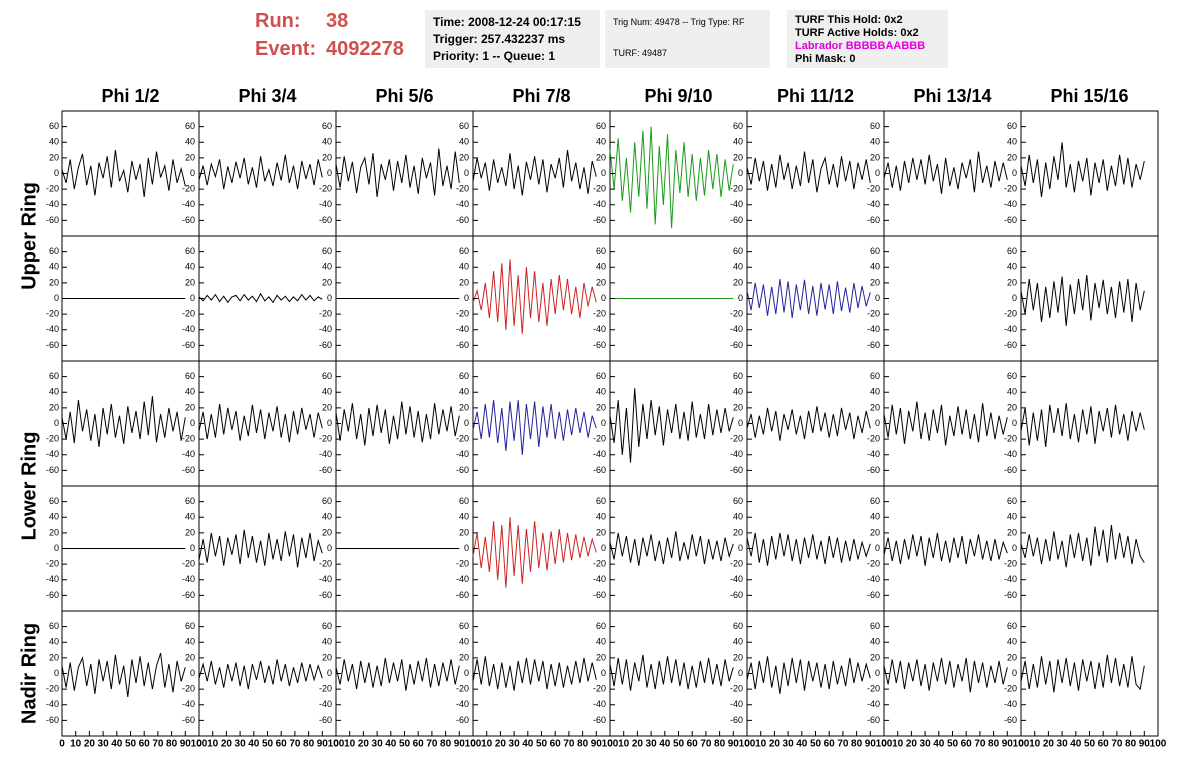 This screenshot has height=772, width=1196. What do you see at coordinates (130, 96) in the screenshot?
I see `column-label: Phi 1/2` at bounding box center [130, 96].